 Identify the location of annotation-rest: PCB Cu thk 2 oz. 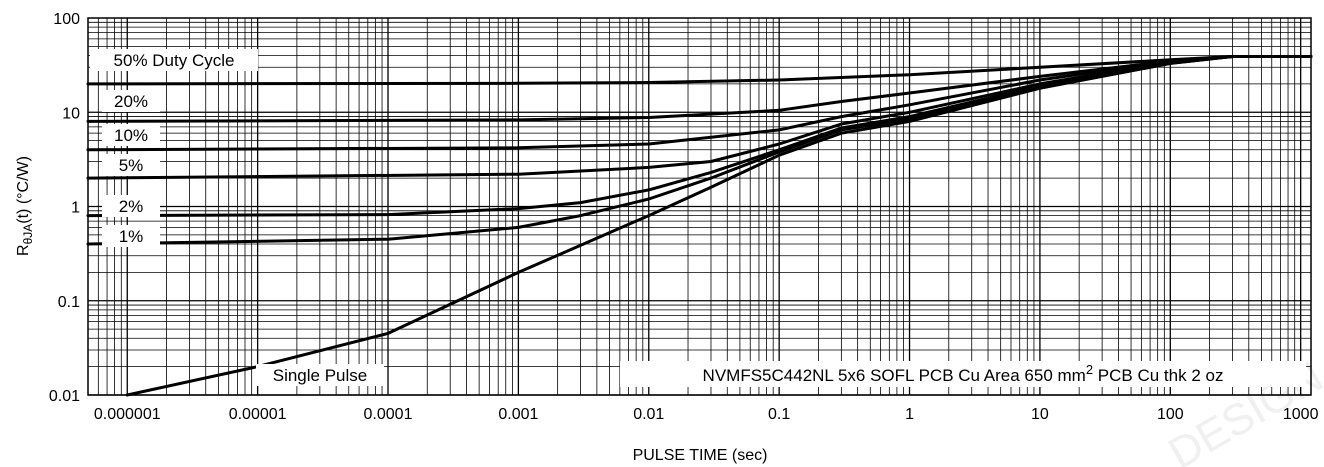
(1158, 375).